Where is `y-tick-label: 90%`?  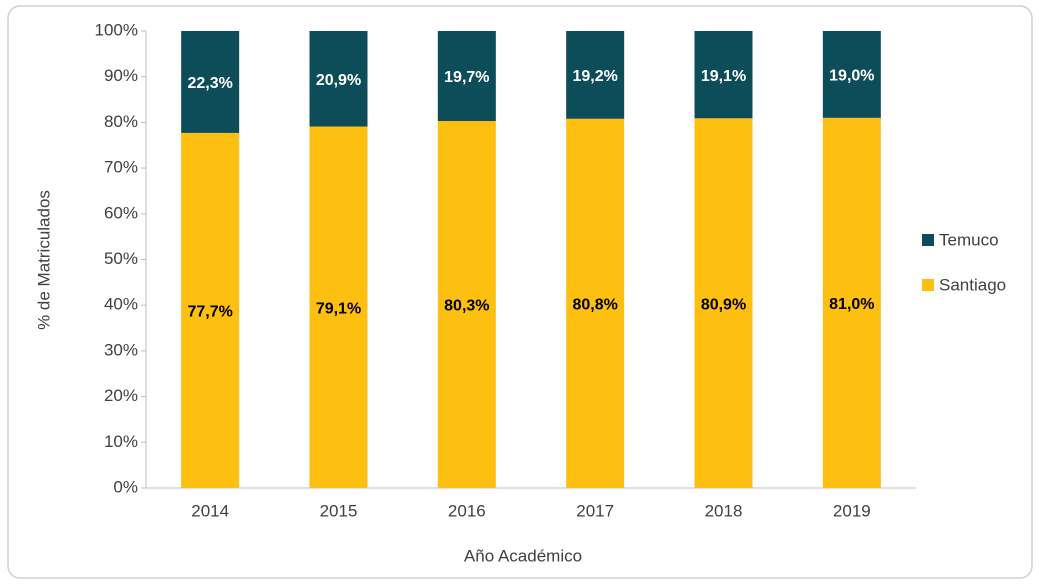
y-tick-label: 90% is located at coordinates (121, 75).